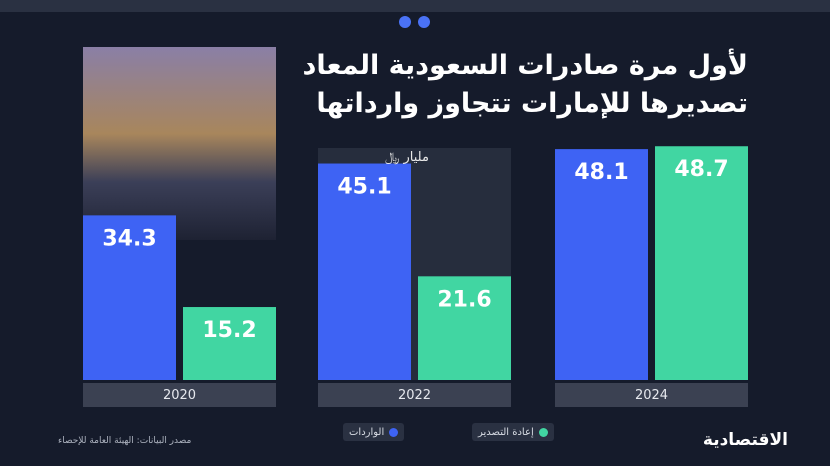  Describe the element at coordinates (745, 440) in the screenshot. I see `brand-logo: الاقتصادية` at that location.